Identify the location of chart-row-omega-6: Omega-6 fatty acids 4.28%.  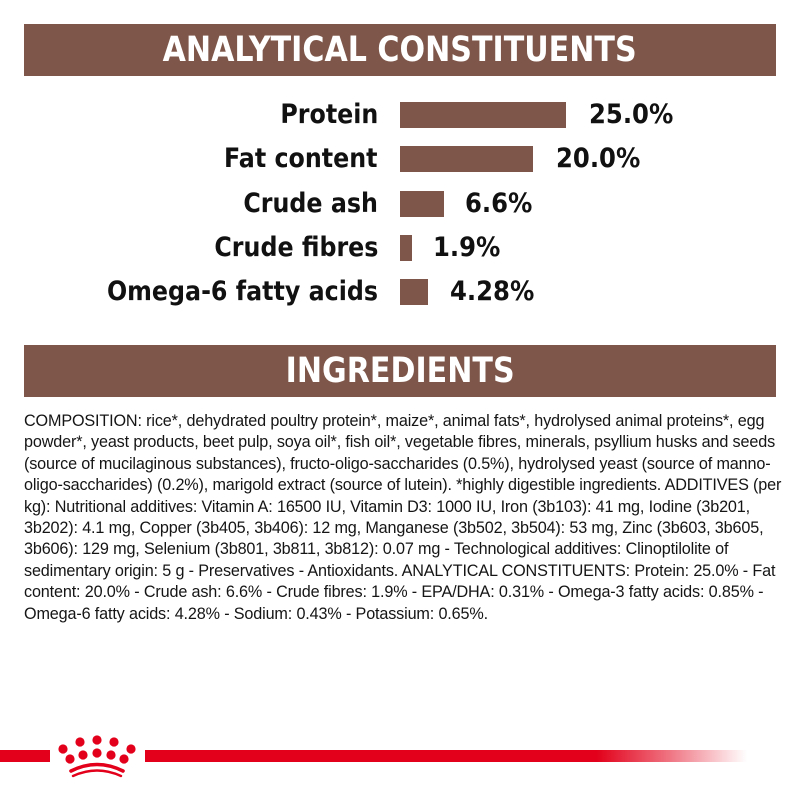
(400, 291).